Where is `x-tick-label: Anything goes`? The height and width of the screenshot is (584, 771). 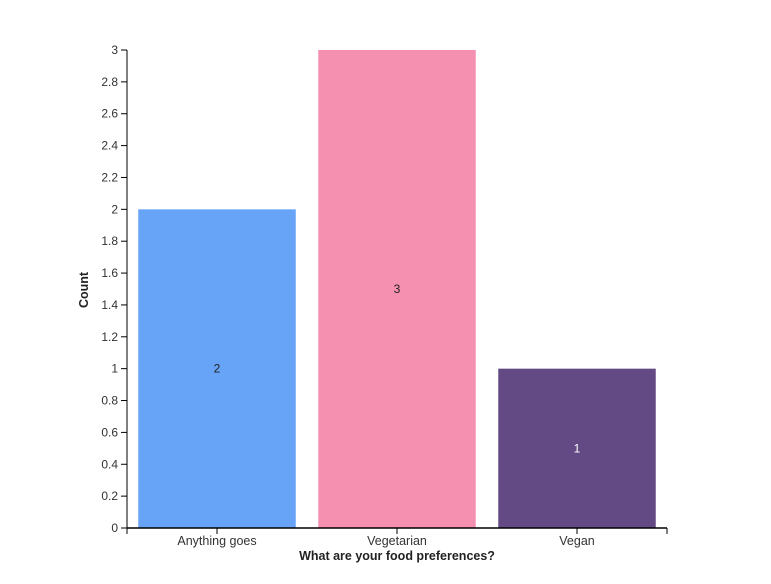 x-tick-label: Anything goes is located at coordinates (216, 541).